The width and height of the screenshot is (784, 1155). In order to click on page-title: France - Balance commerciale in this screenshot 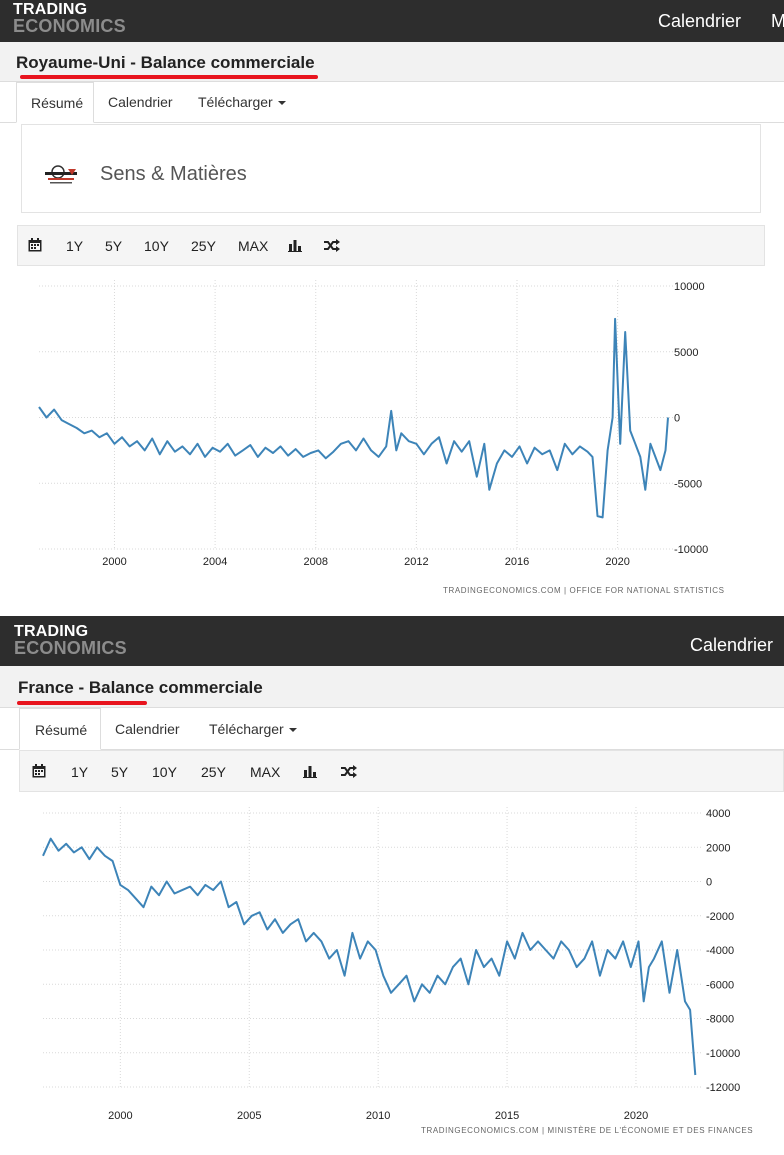, I will do `click(140, 687)`.